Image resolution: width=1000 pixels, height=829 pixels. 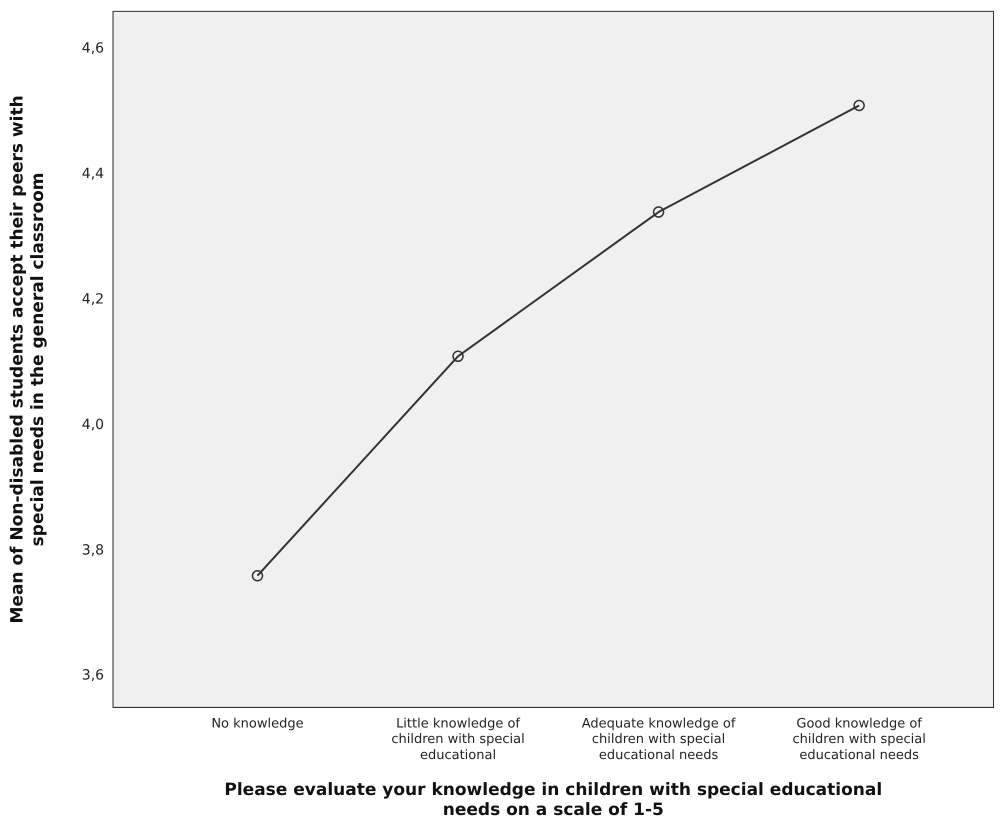 I want to click on x-tick-label: Good knowledge of children with special educational needs, so click(x=859, y=739).